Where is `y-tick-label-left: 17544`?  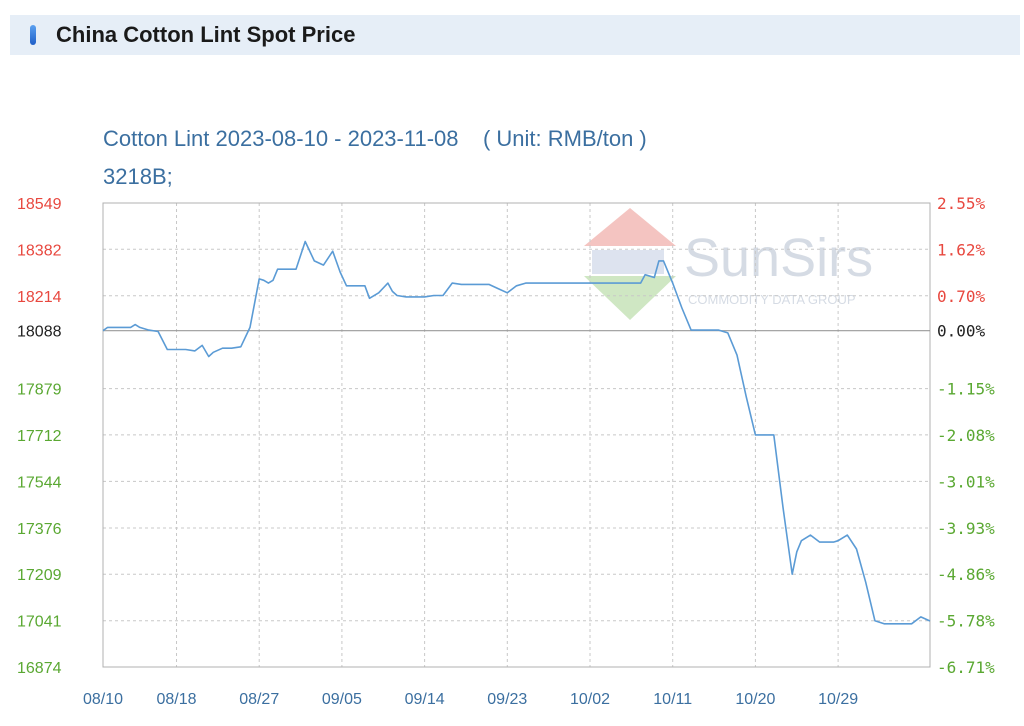
y-tick-label-left: 17544 is located at coordinates (39, 482).